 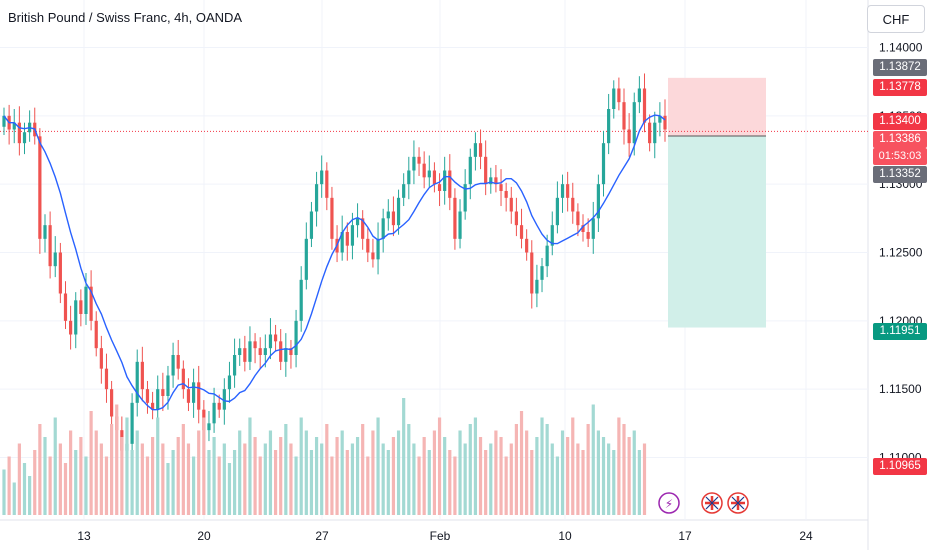 What do you see at coordinates (900, 331) in the screenshot?
I see `badge-target: 1.11951` at bounding box center [900, 331].